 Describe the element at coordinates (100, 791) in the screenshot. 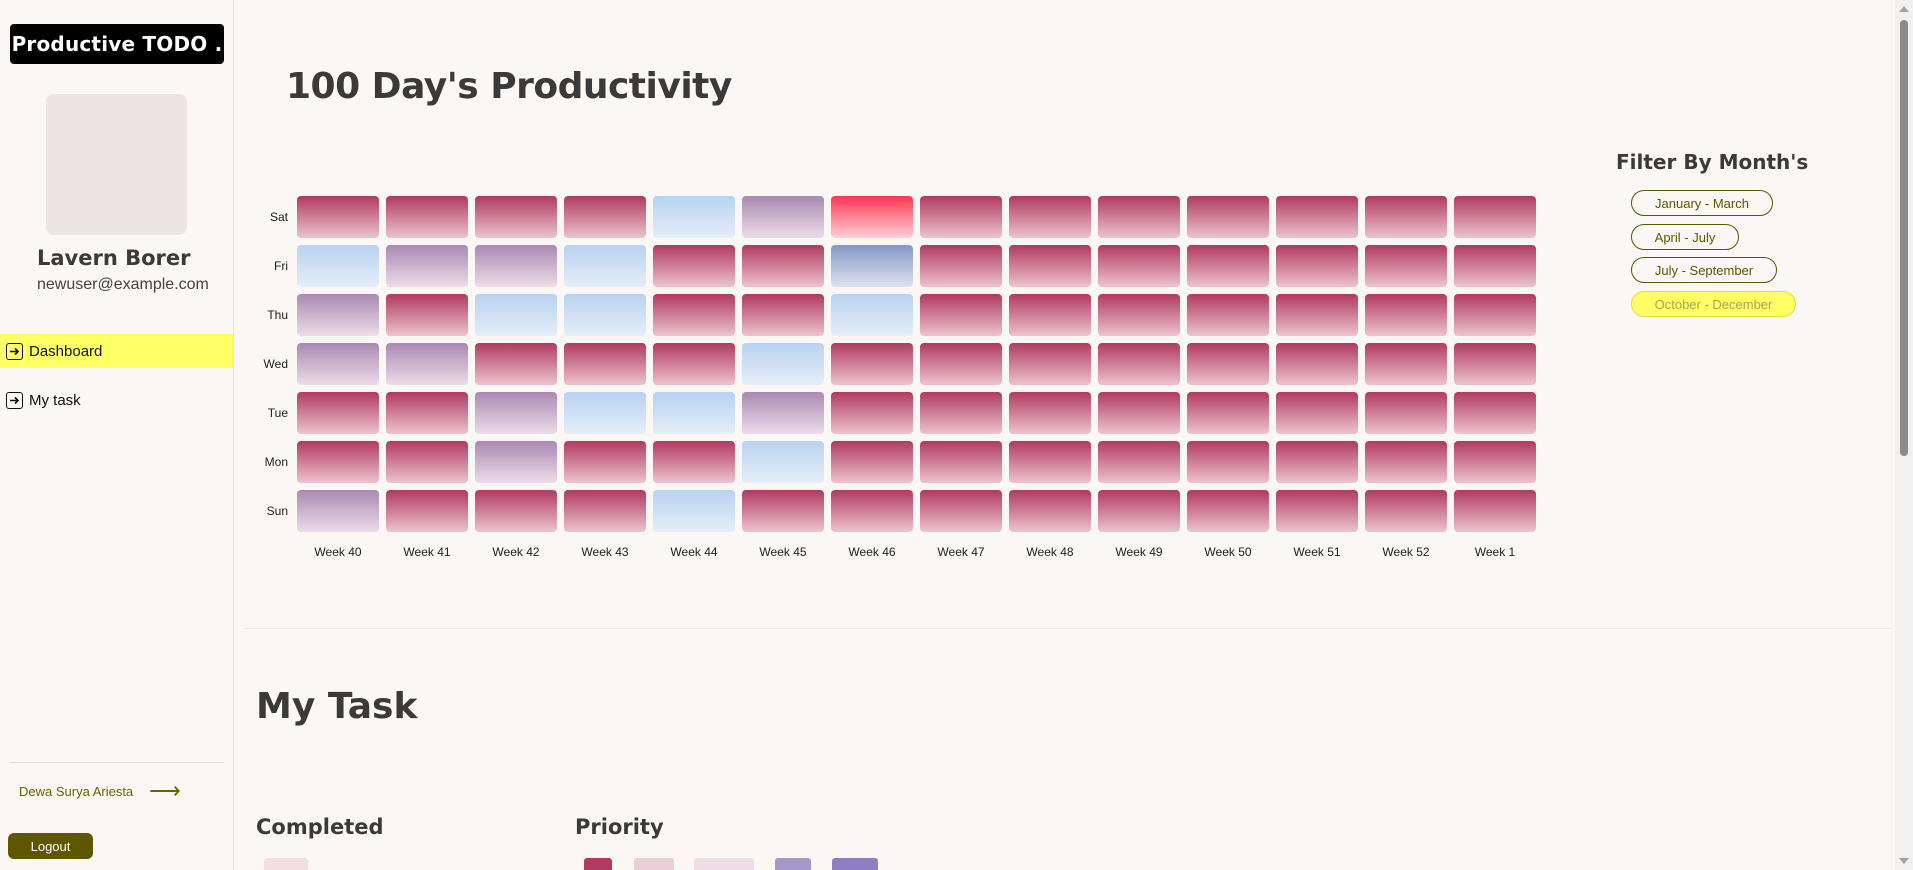

I see `author-link: Dewa Surya Ariesta ⟶` at that location.